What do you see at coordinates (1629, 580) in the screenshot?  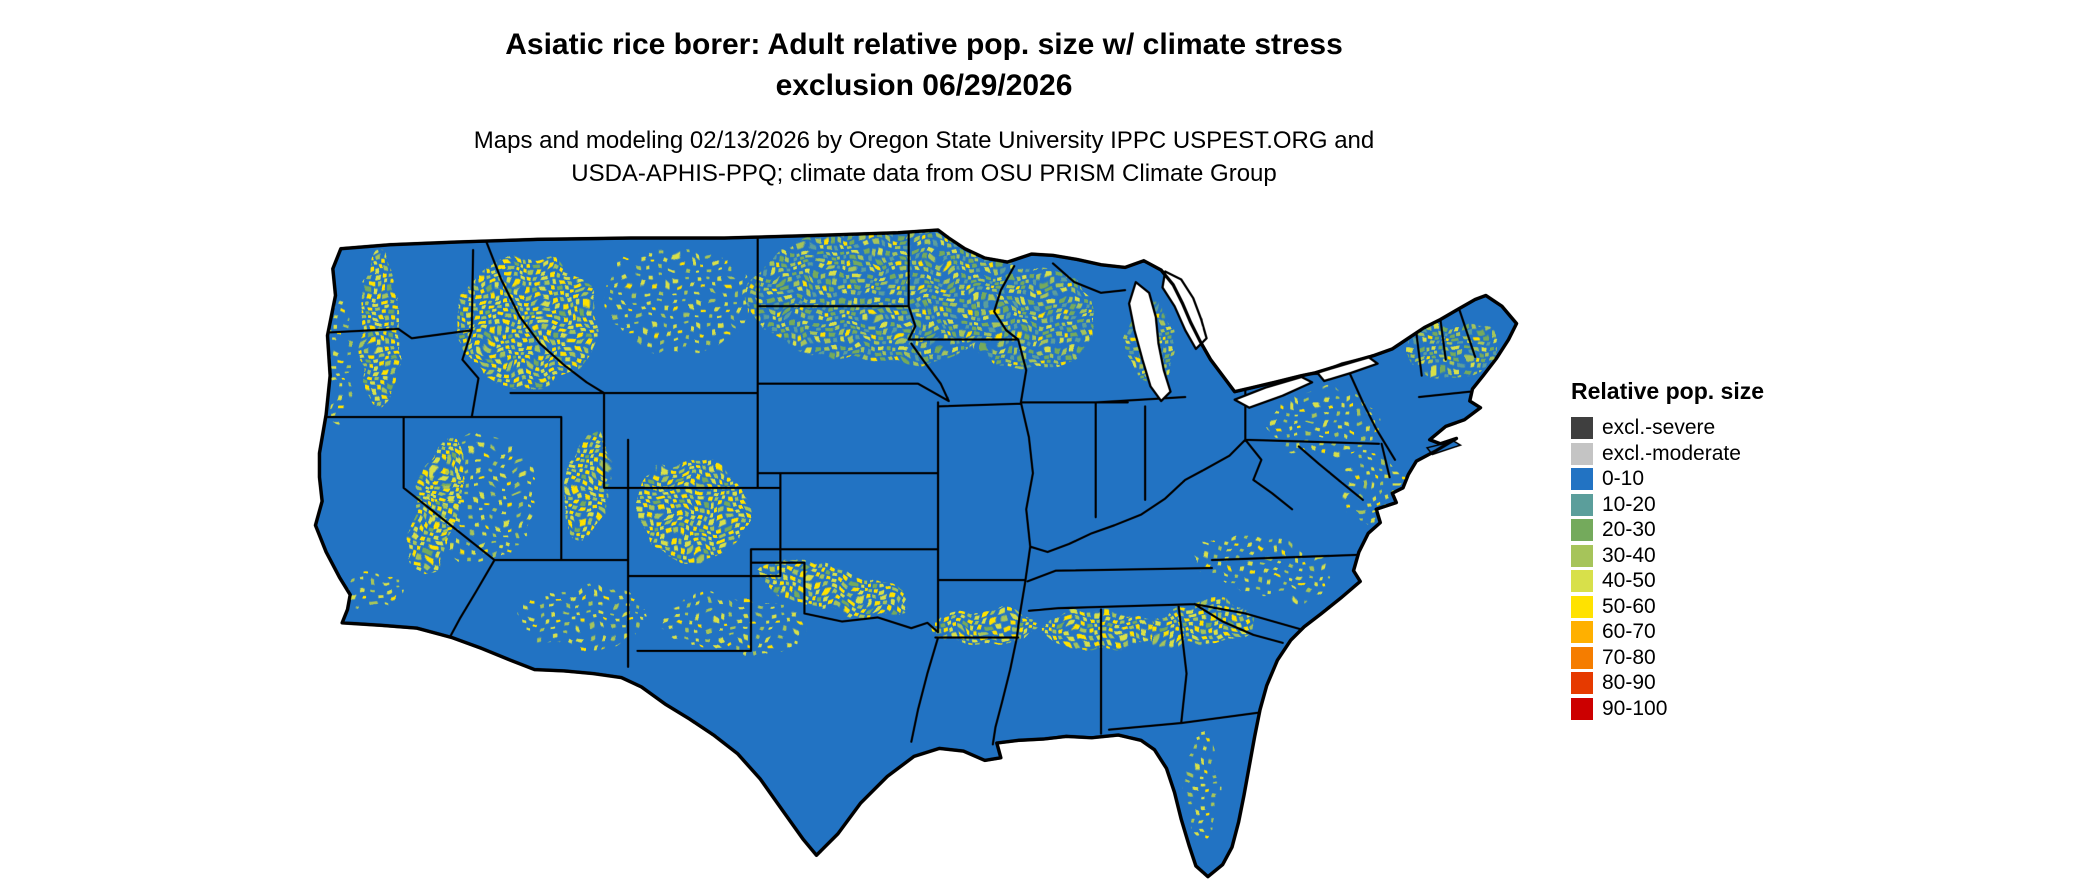 I see `legend-label: 40-50` at bounding box center [1629, 580].